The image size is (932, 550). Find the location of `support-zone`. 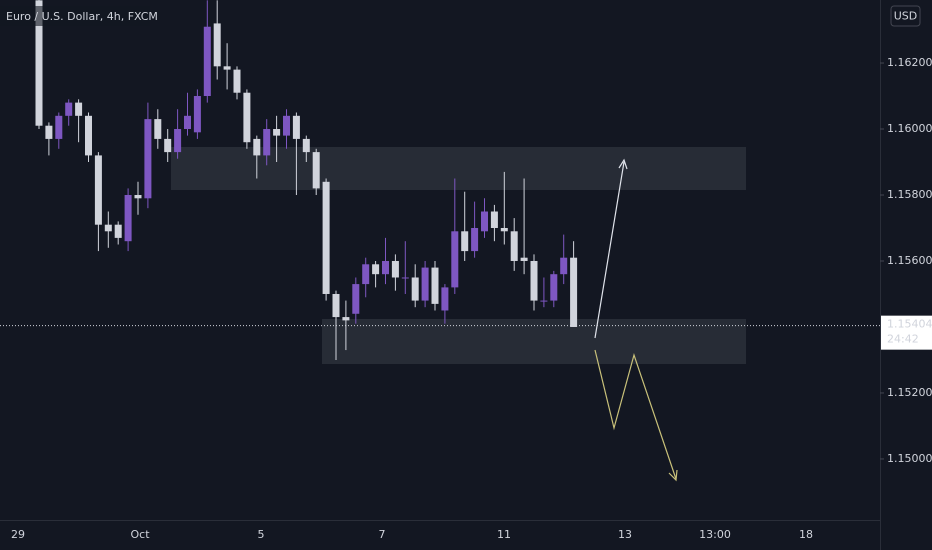

support-zone is located at coordinates (534, 341).